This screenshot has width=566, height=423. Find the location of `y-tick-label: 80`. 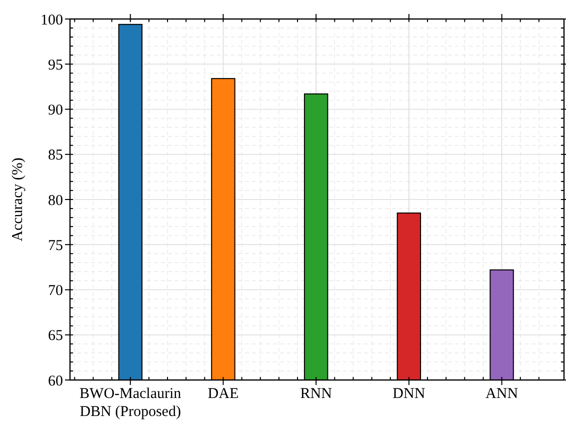

y-tick-label: 80 is located at coordinates (55, 200).